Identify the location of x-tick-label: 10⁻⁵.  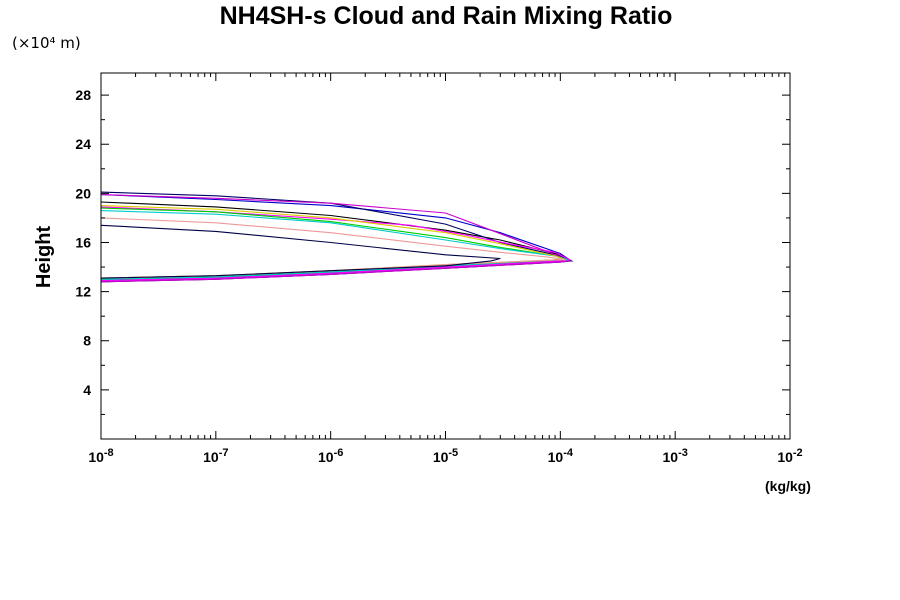
(445, 456).